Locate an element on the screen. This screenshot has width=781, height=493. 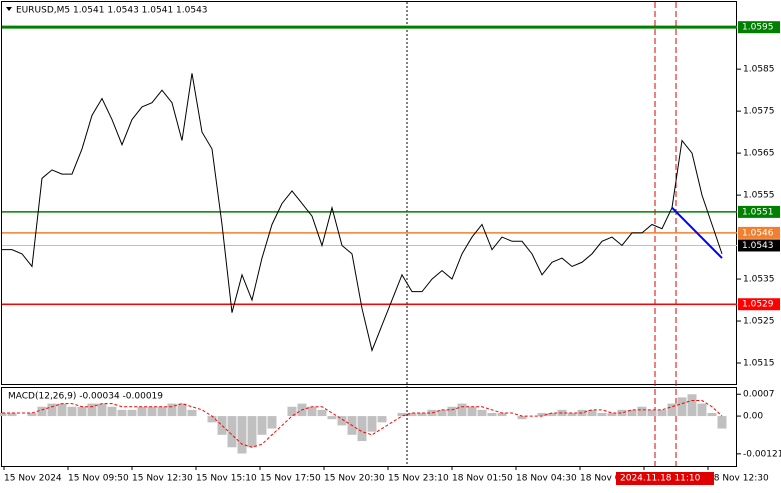
crosshair-label: 2024.11.18 11:10 is located at coordinates (660, 479).